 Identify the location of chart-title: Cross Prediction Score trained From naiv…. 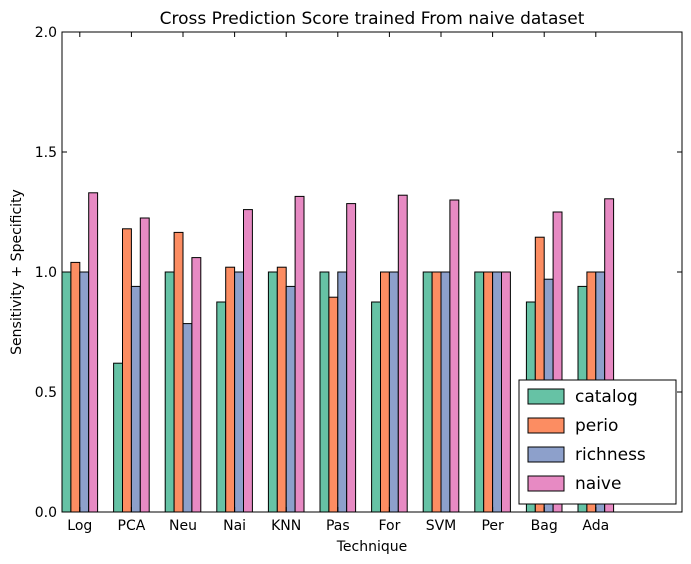
(372, 19).